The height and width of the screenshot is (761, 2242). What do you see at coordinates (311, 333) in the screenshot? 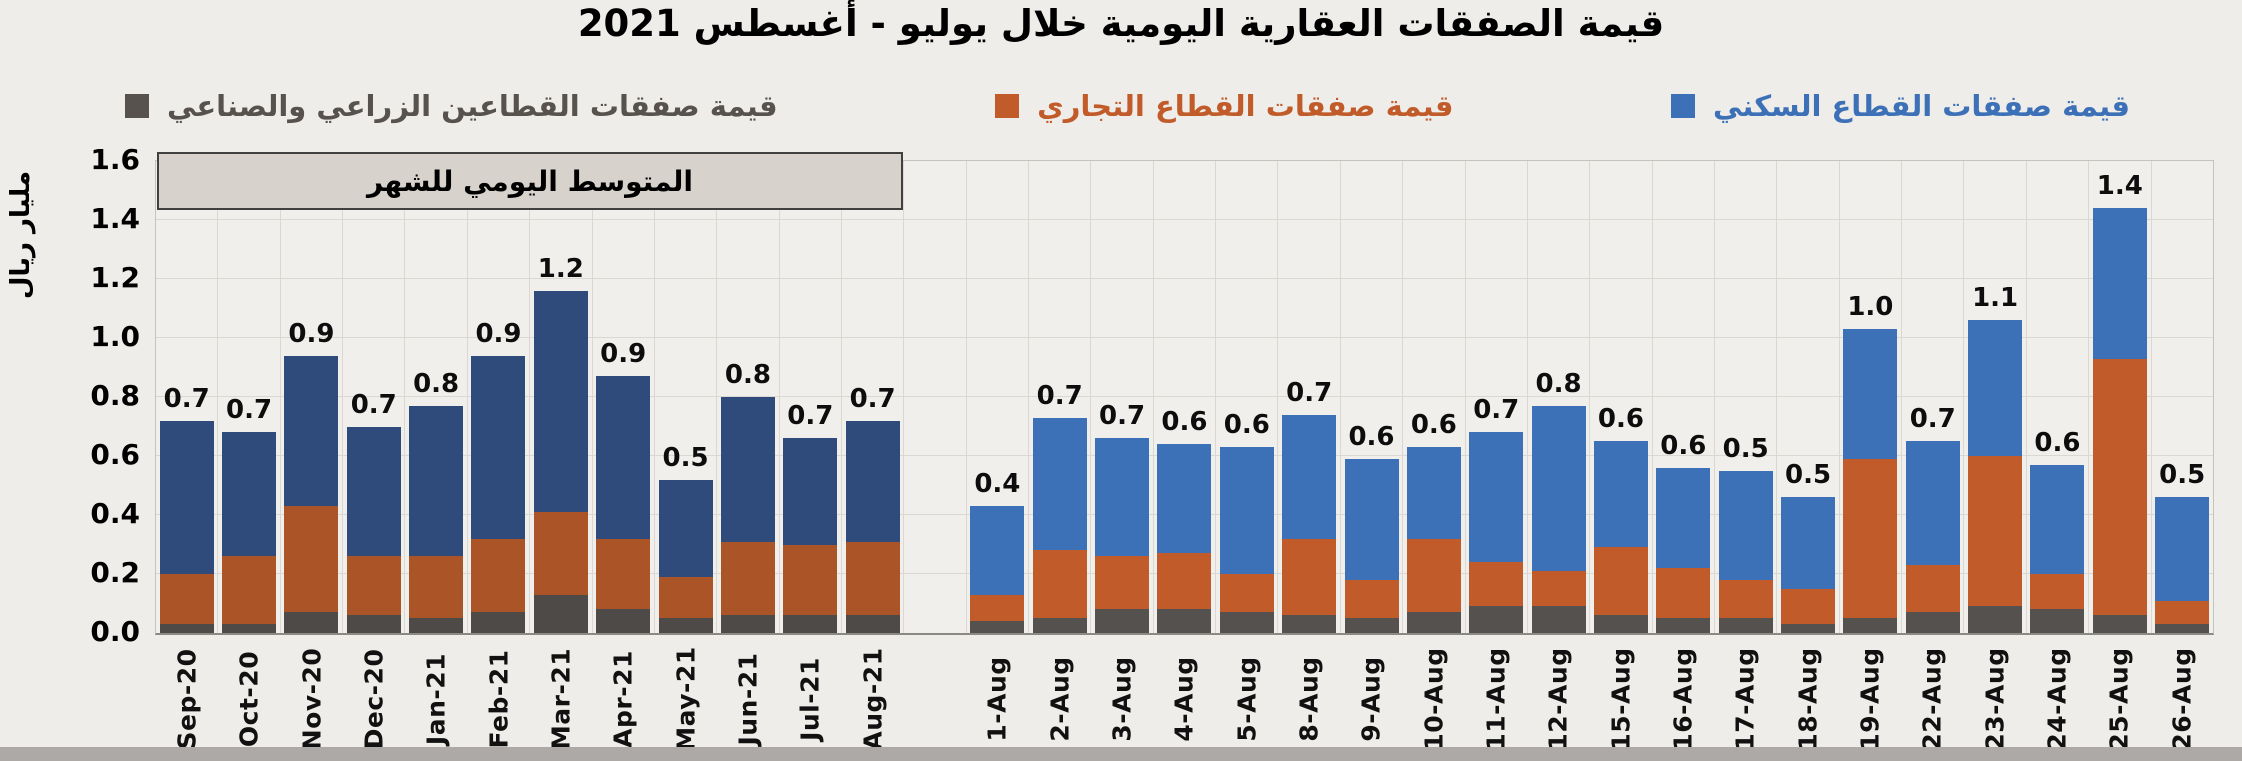
I see `bar-total-label-Nov-20: 0.9` at bounding box center [311, 333].